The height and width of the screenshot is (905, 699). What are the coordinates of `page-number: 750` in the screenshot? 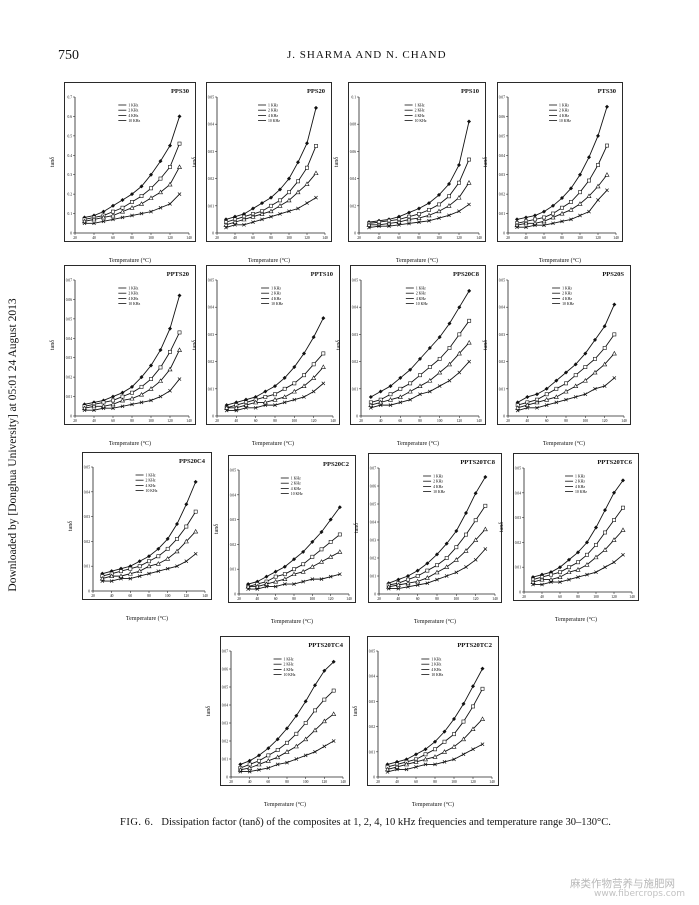 It's located at (68, 55).